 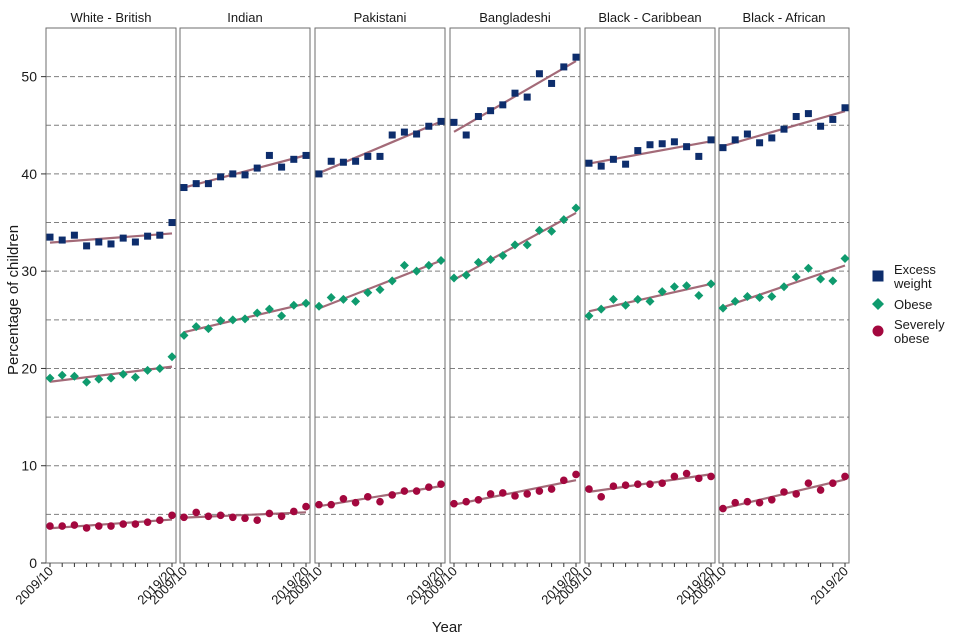 I want to click on legend-label: obese, so click(x=911, y=338).